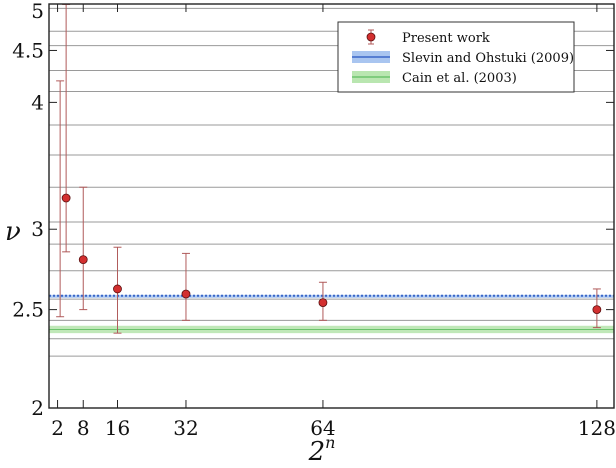  Describe the element at coordinates (28, 310) in the screenshot. I see `y-tick-label: 2.5` at that location.